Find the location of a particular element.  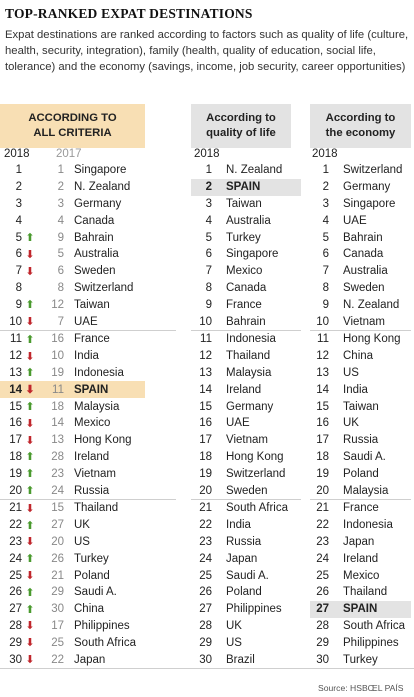

previous-rank-cell: 1 is located at coordinates (60, 170).